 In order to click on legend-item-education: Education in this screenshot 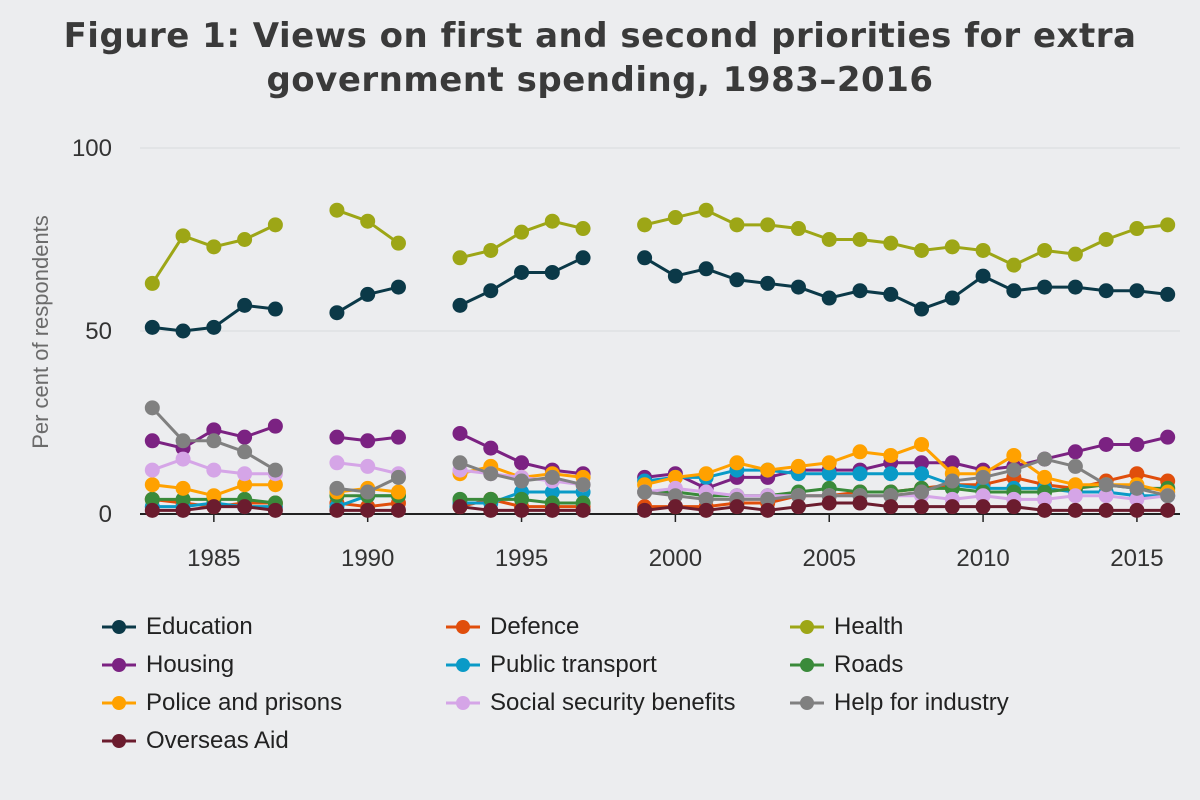, I will do `click(272, 627)`.